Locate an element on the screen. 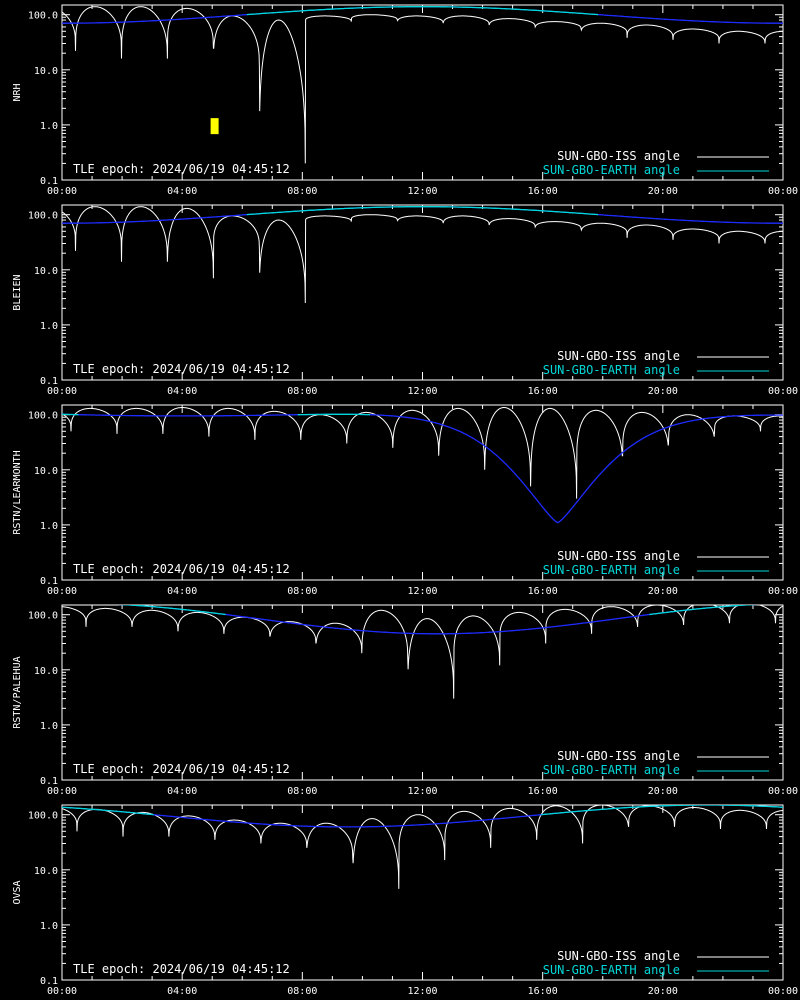  y-axis-label: RSTN/LEARMONTH is located at coordinates (17, 492).